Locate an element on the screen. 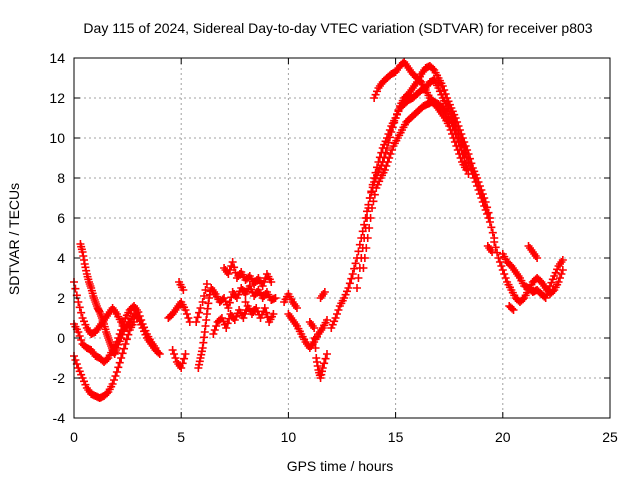 The image size is (640, 480). series-track-f is located at coordinates (236, 315).